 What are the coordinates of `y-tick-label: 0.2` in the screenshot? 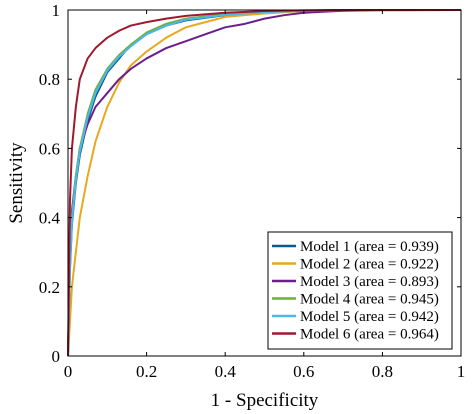 It's located at (49, 287).